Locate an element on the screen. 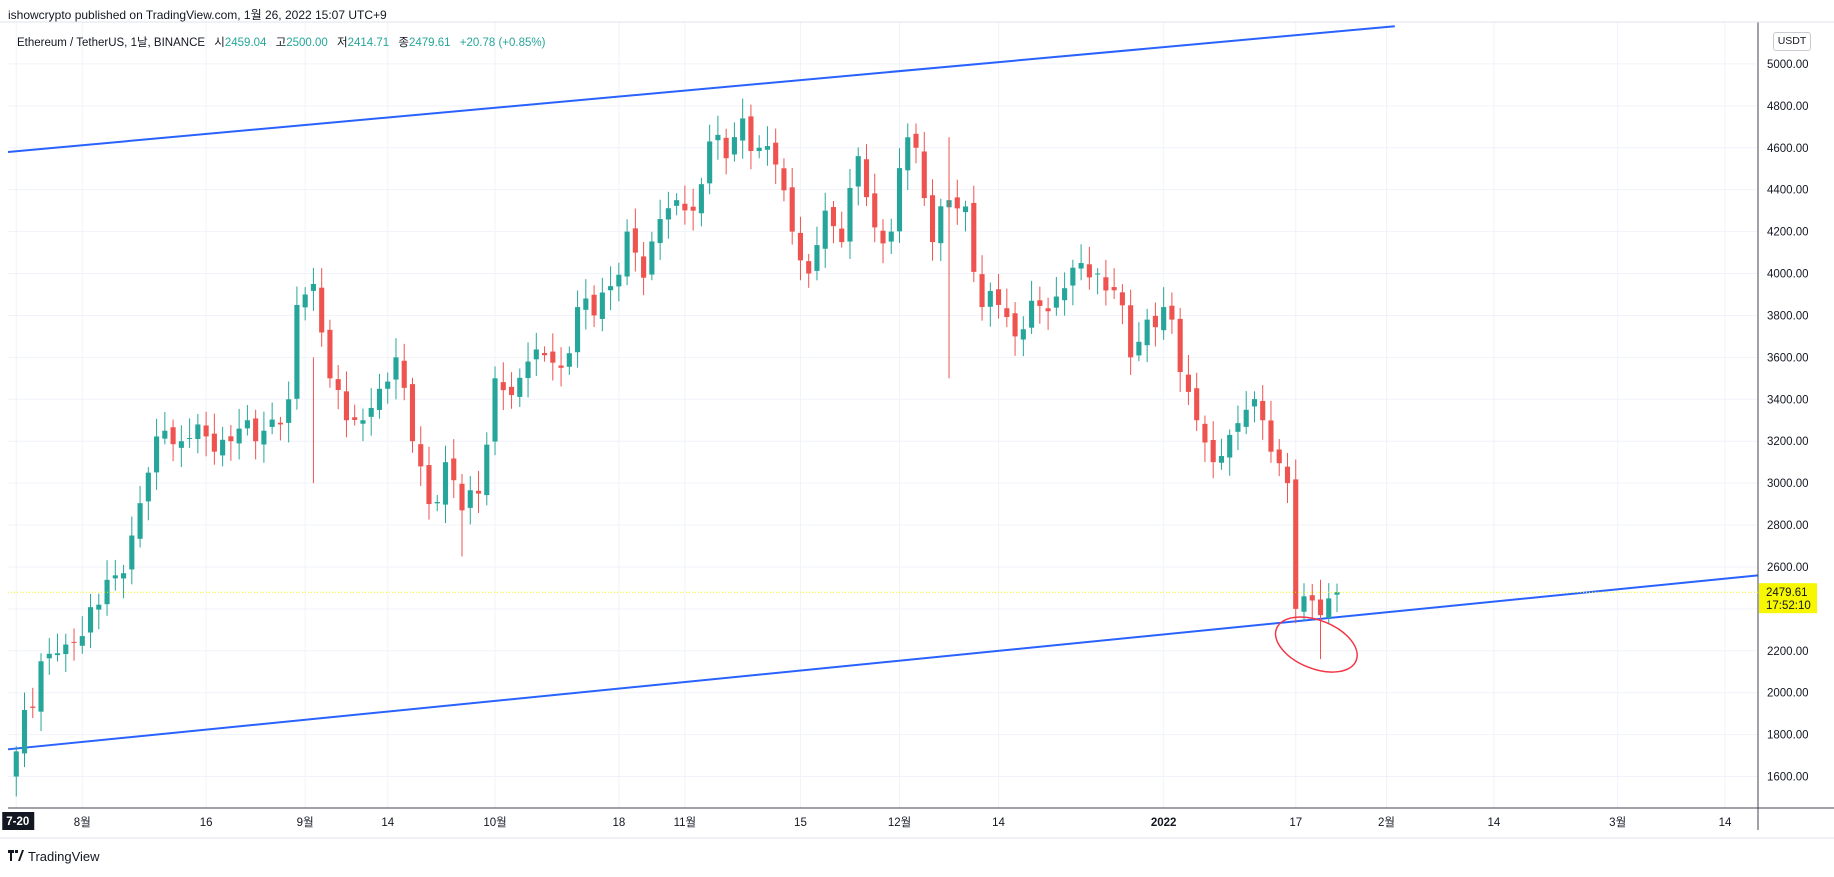 The image size is (1834, 877). x-tick-label: 9월 is located at coordinates (305, 822).